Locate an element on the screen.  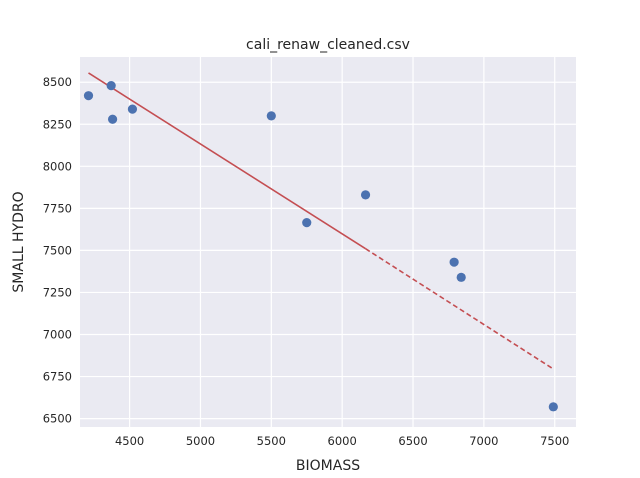
x-tick-label: 7500 is located at coordinates (554, 441).